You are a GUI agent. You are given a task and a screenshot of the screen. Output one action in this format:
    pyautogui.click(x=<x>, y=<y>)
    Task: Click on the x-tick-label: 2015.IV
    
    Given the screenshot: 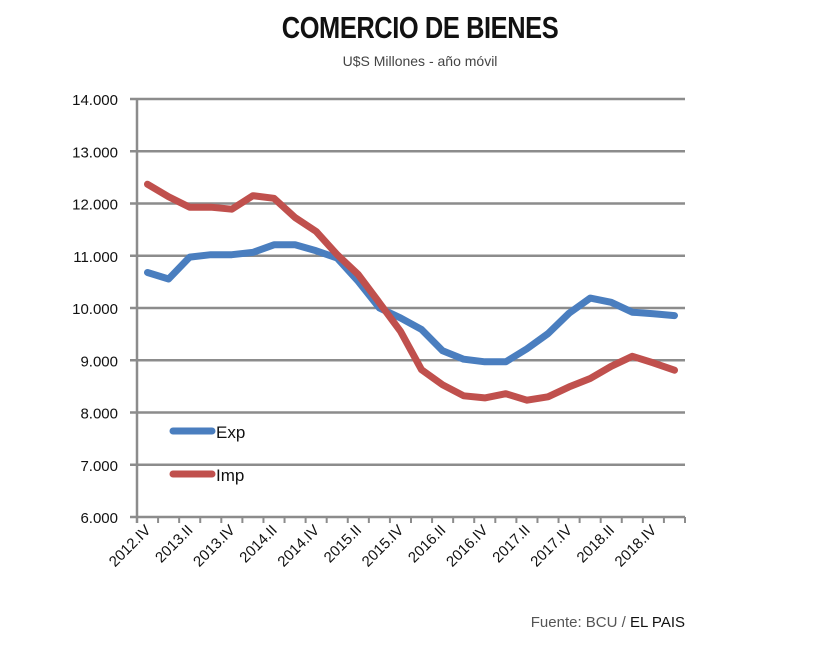 What is the action you would take?
    pyautogui.click(x=383, y=546)
    